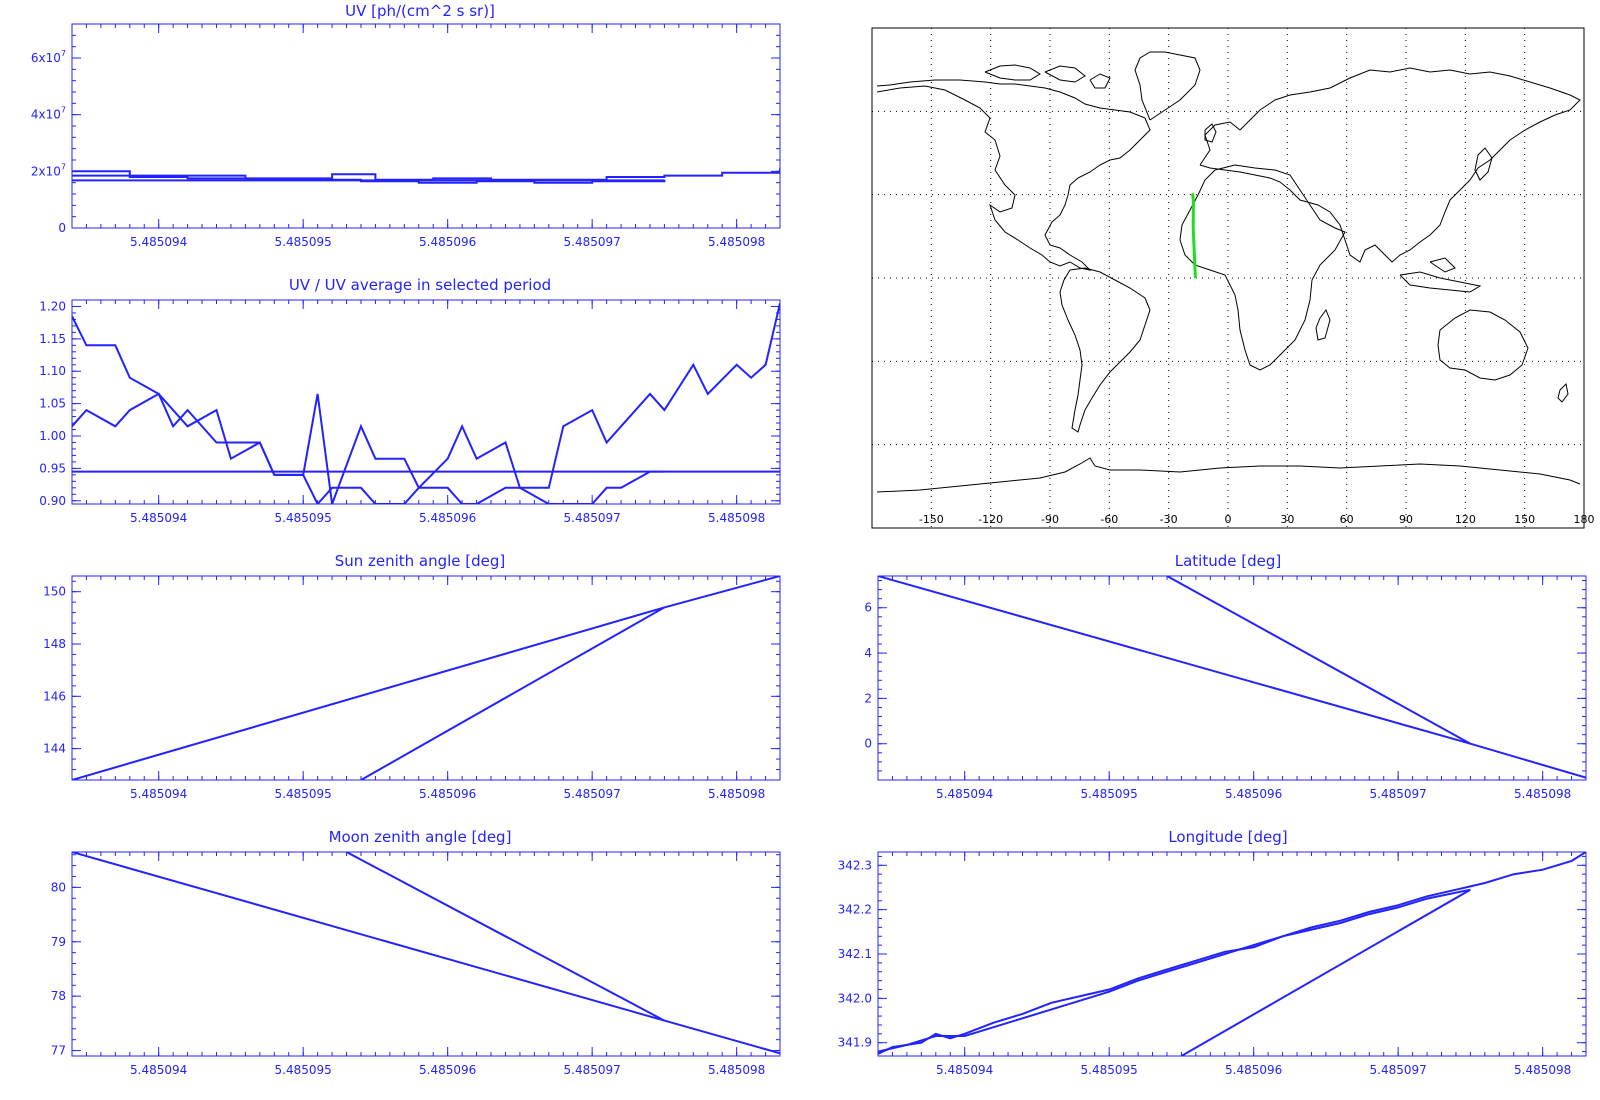  What do you see at coordinates (1398, 794) in the screenshot?
I see `latitude-x-tick-label: 5.485097` at bounding box center [1398, 794].